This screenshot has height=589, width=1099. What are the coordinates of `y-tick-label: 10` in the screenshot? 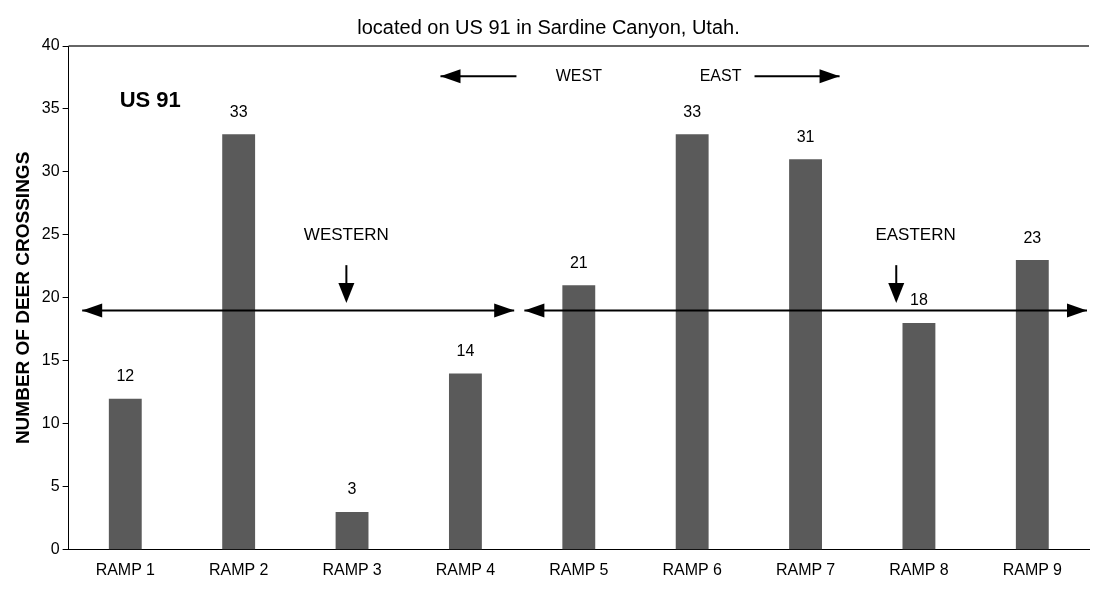 It's located at (50, 423).